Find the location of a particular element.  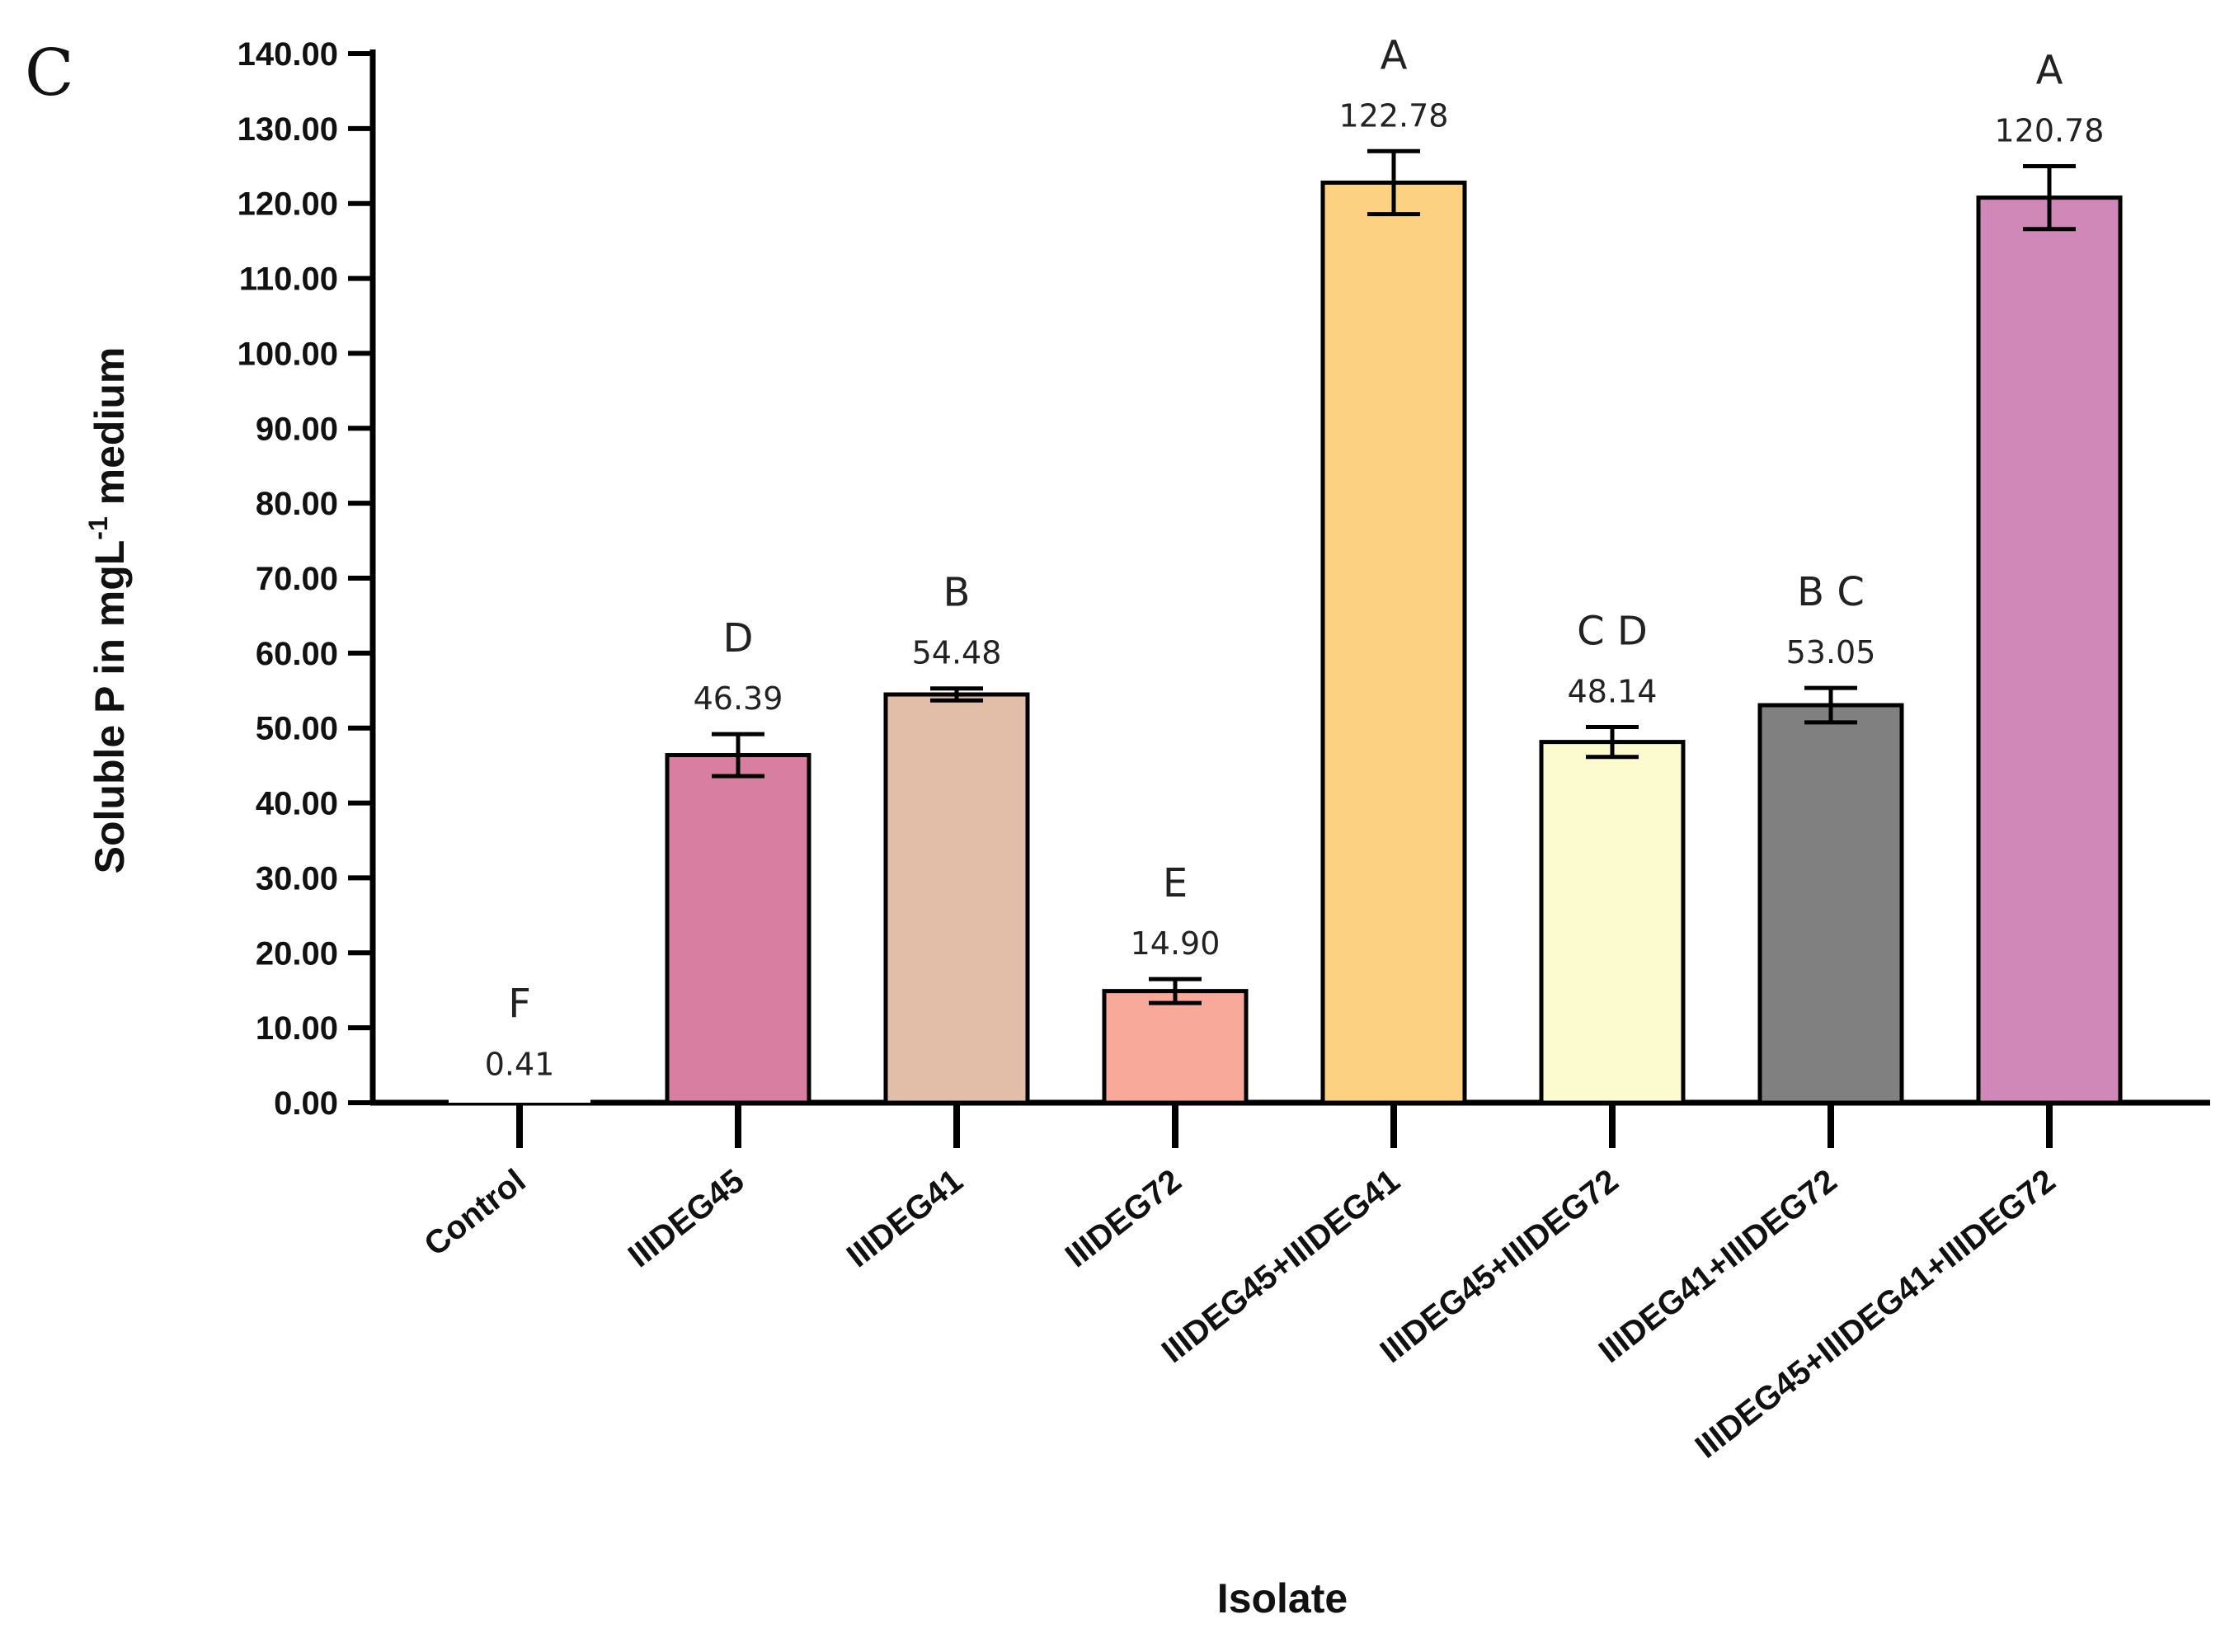

significance-letter: B C is located at coordinates (1831, 592).